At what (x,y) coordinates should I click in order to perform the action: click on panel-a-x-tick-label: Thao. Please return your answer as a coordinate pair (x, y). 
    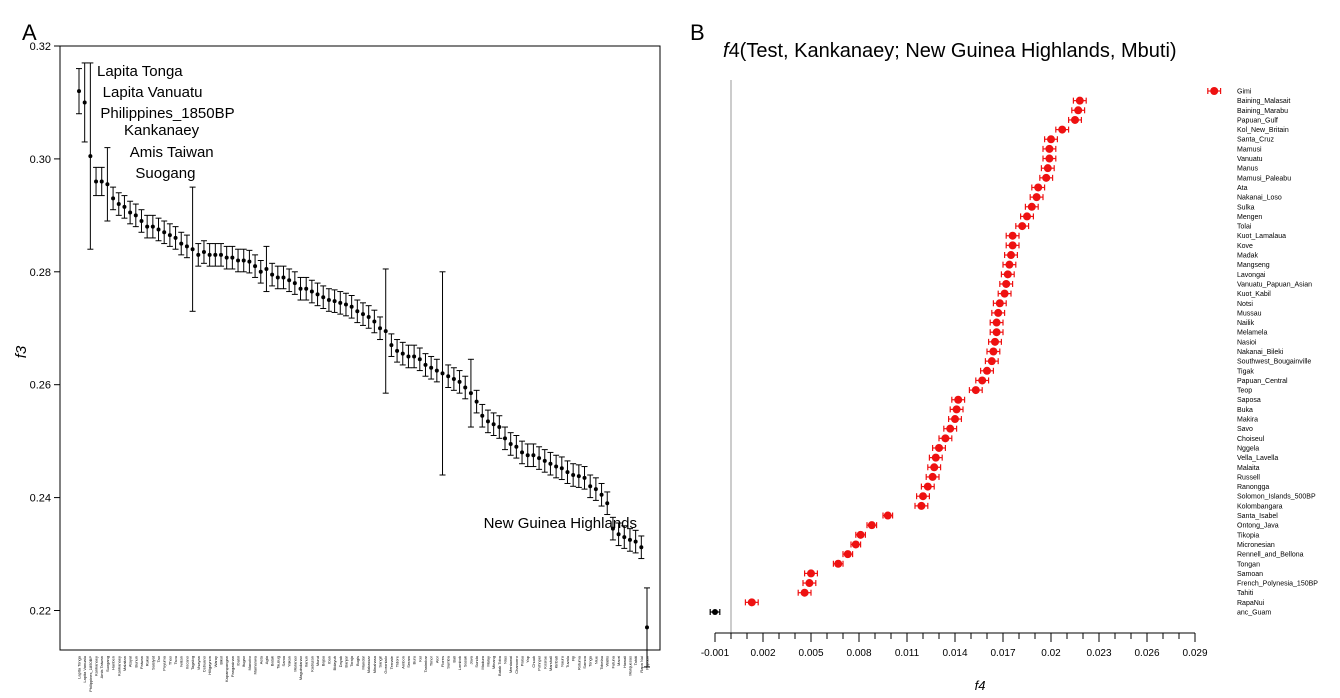
    Looking at the image, I should click on (169, 660).